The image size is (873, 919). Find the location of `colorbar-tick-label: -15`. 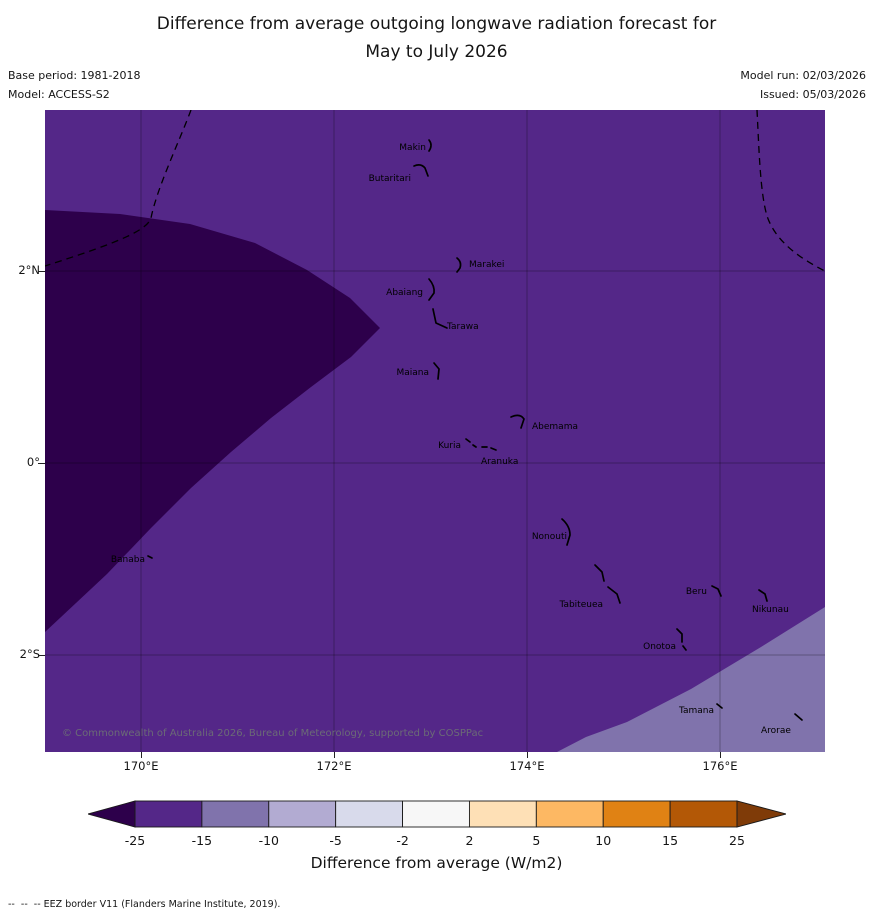

colorbar-tick-label: -15 is located at coordinates (202, 840).